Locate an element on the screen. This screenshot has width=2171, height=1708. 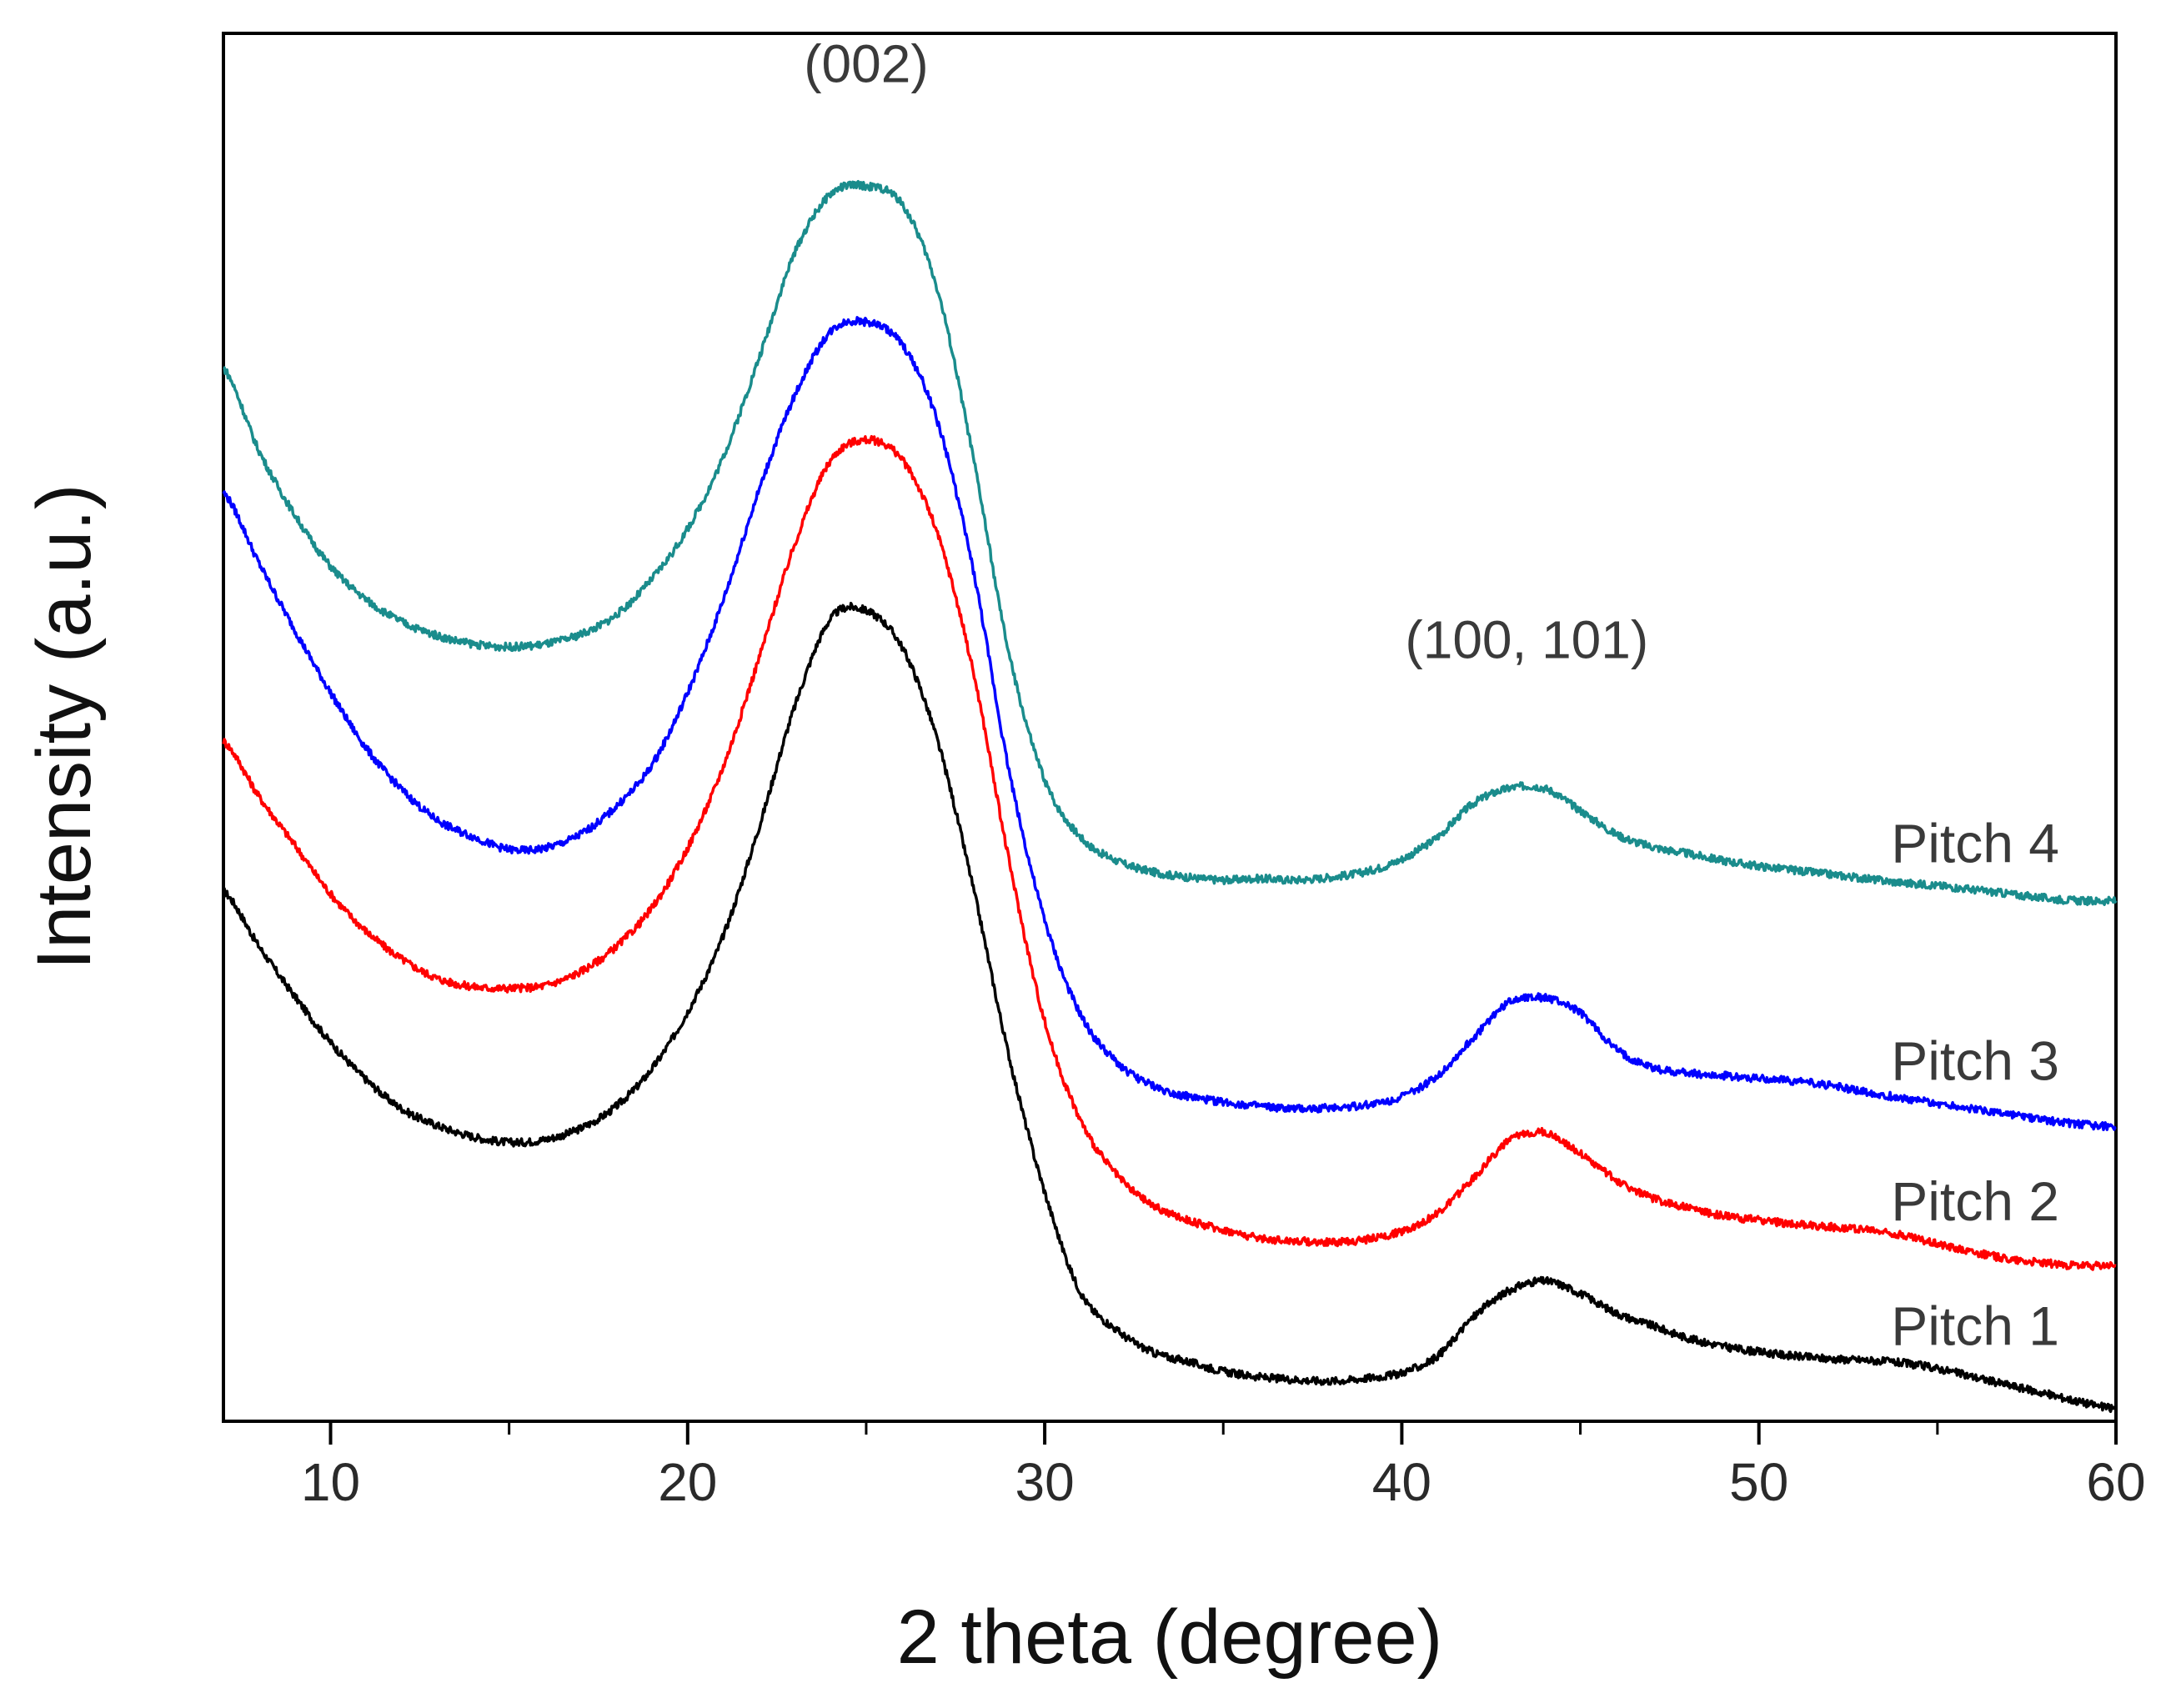
x-tick-label: 30 is located at coordinates (1045, 1482).